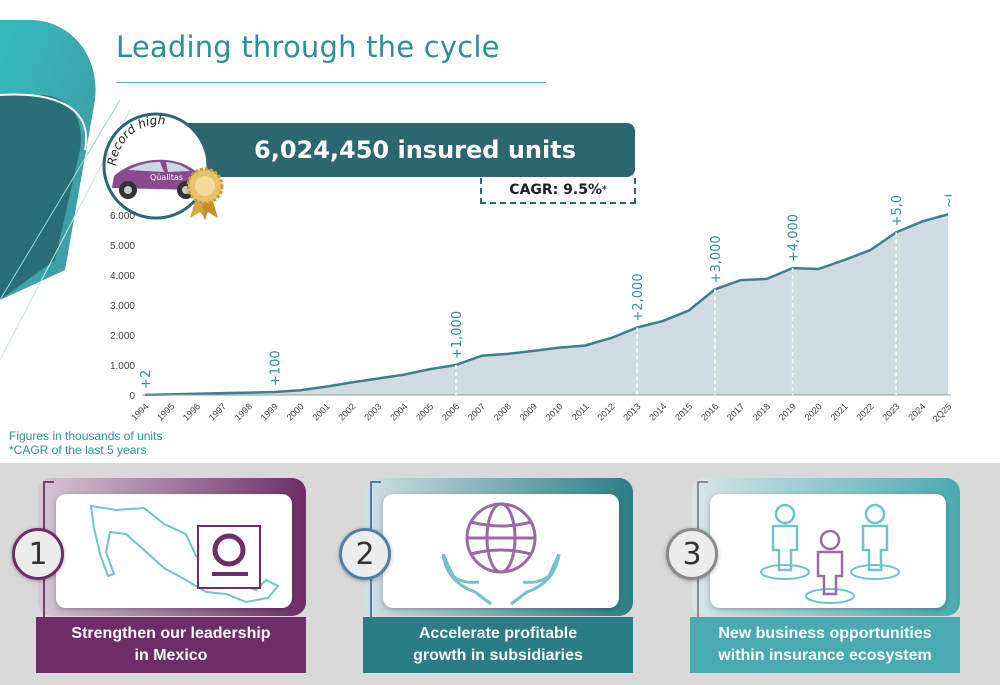 This screenshot has width=1000, height=685. What do you see at coordinates (132, 396) in the screenshot?
I see `y-tick-label: 0` at bounding box center [132, 396].